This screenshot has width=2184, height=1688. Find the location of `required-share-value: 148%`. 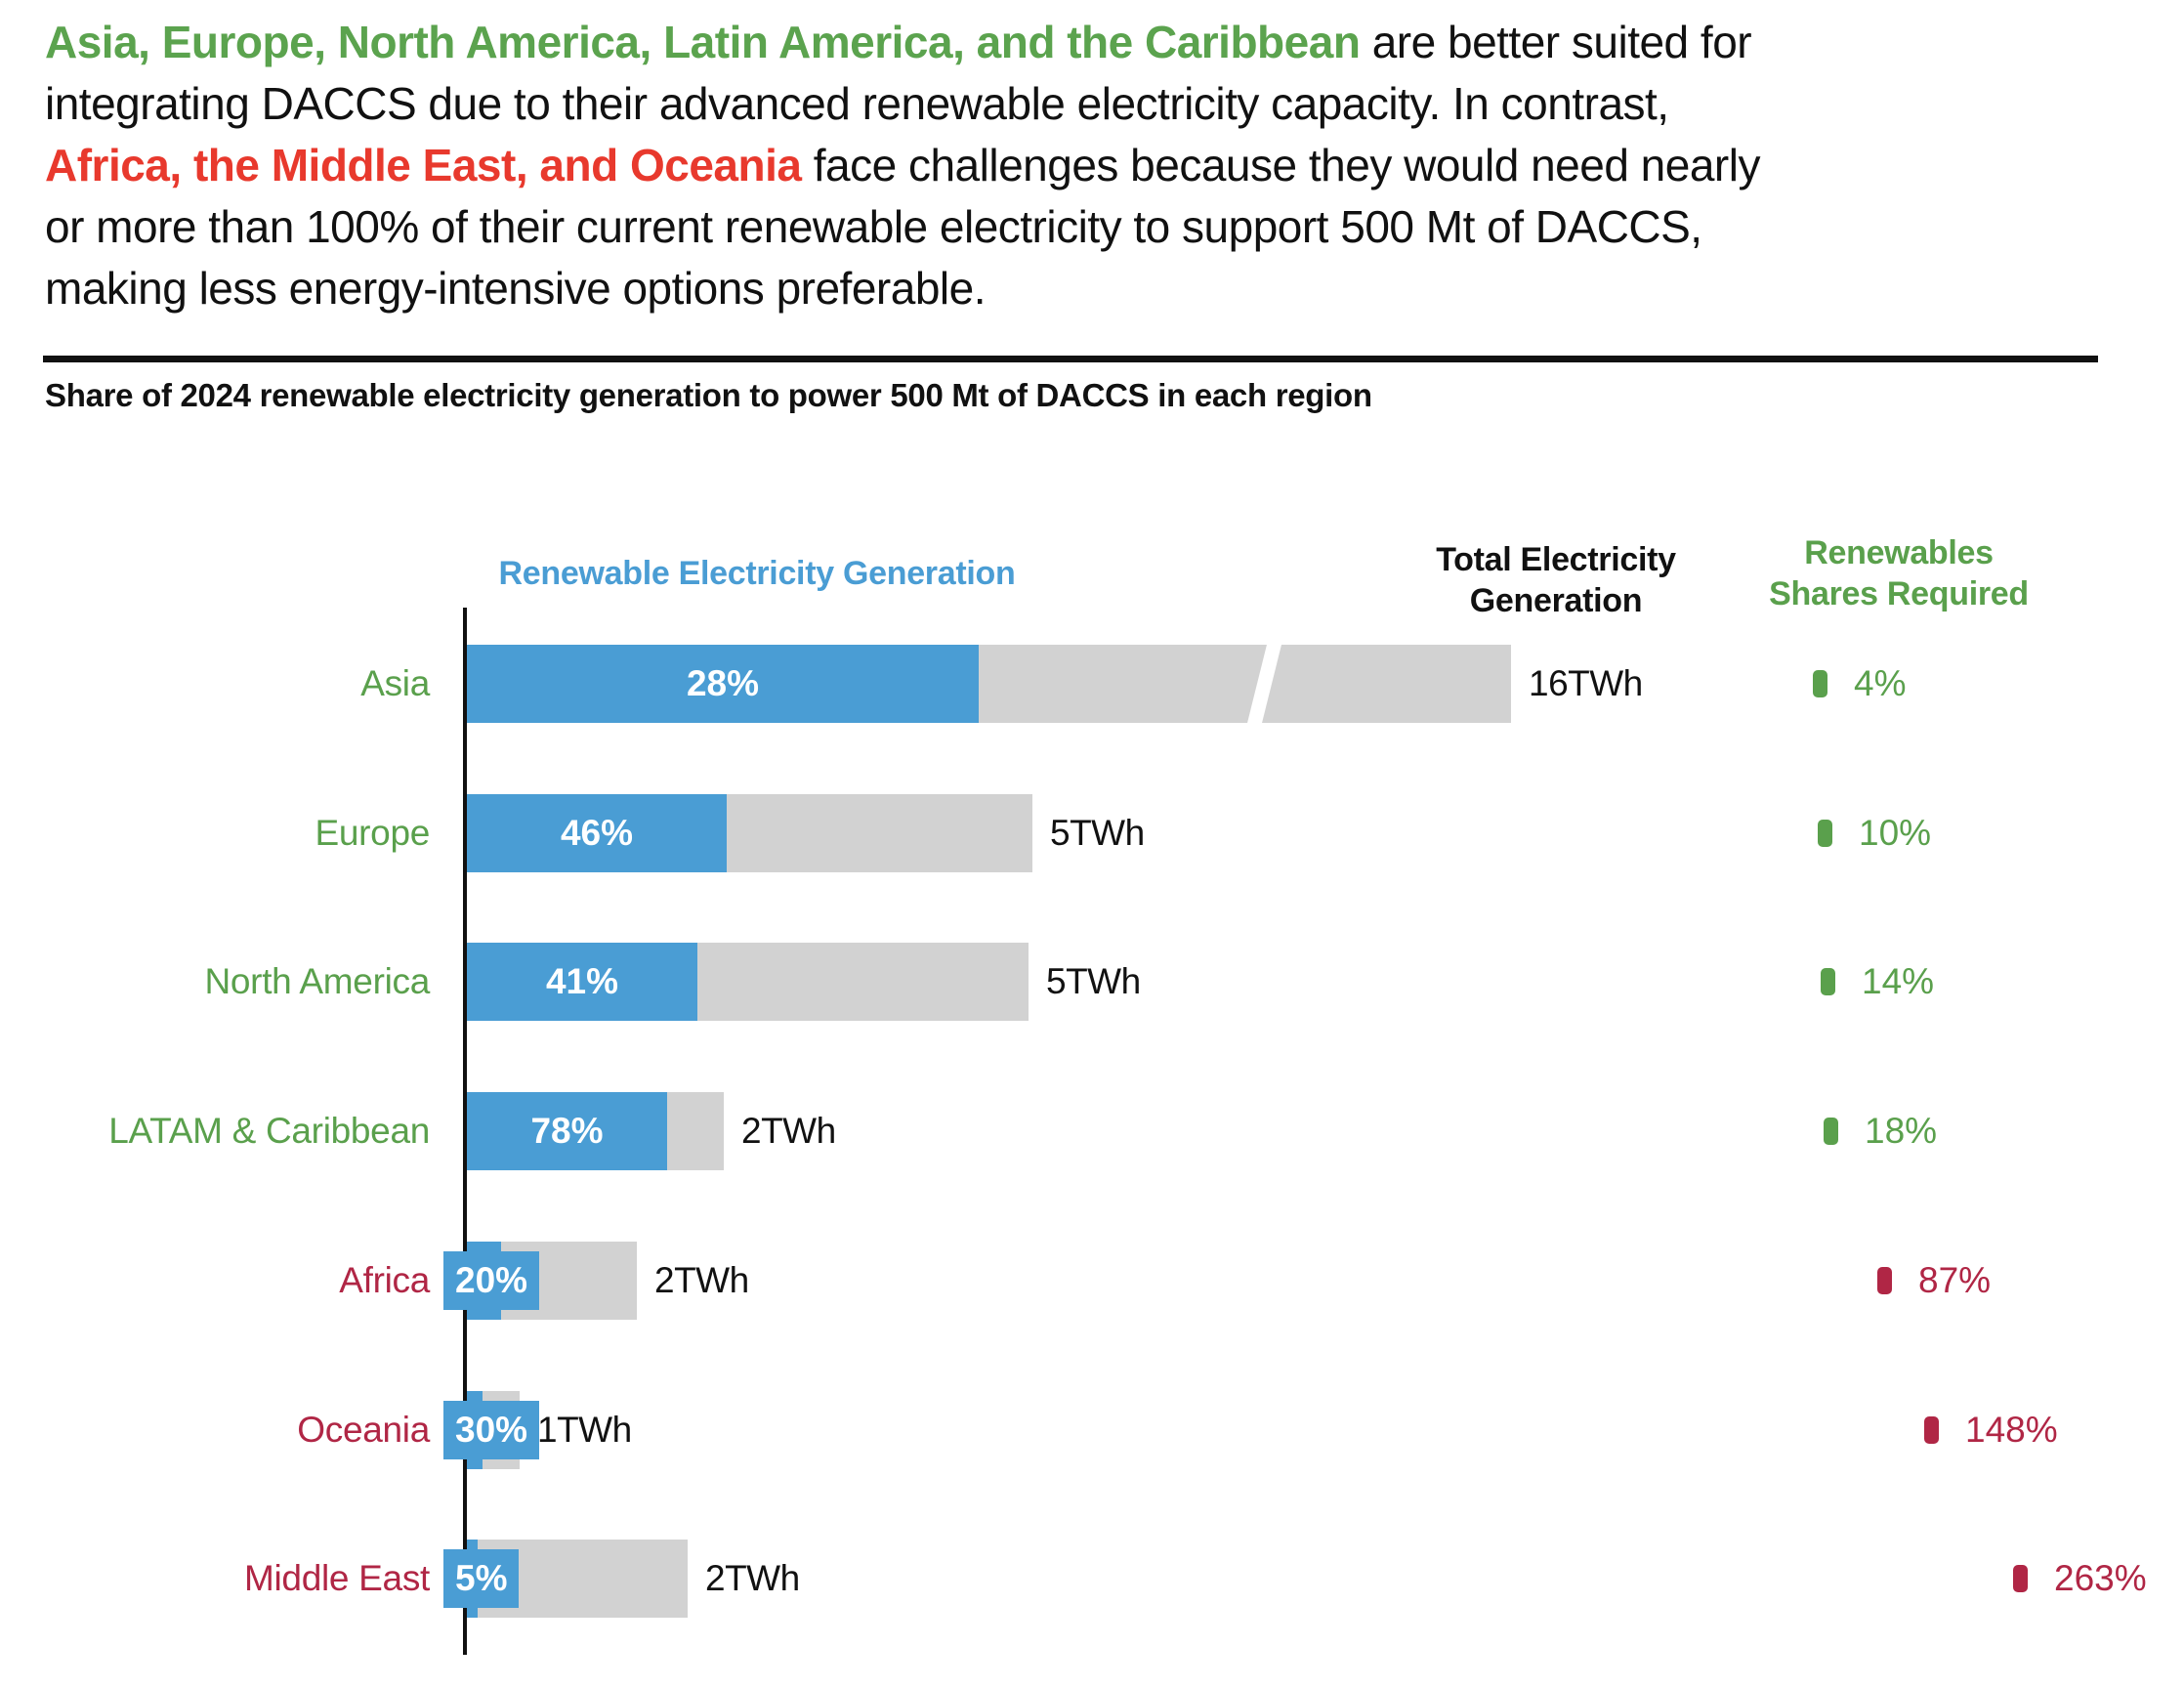

required-share-value: 148% is located at coordinates (2011, 1430).